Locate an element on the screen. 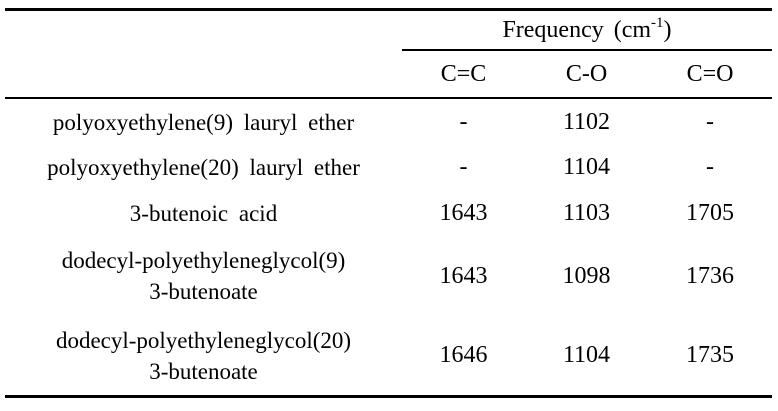 The width and height of the screenshot is (778, 411). value-co: 1098 is located at coordinates (586, 275).